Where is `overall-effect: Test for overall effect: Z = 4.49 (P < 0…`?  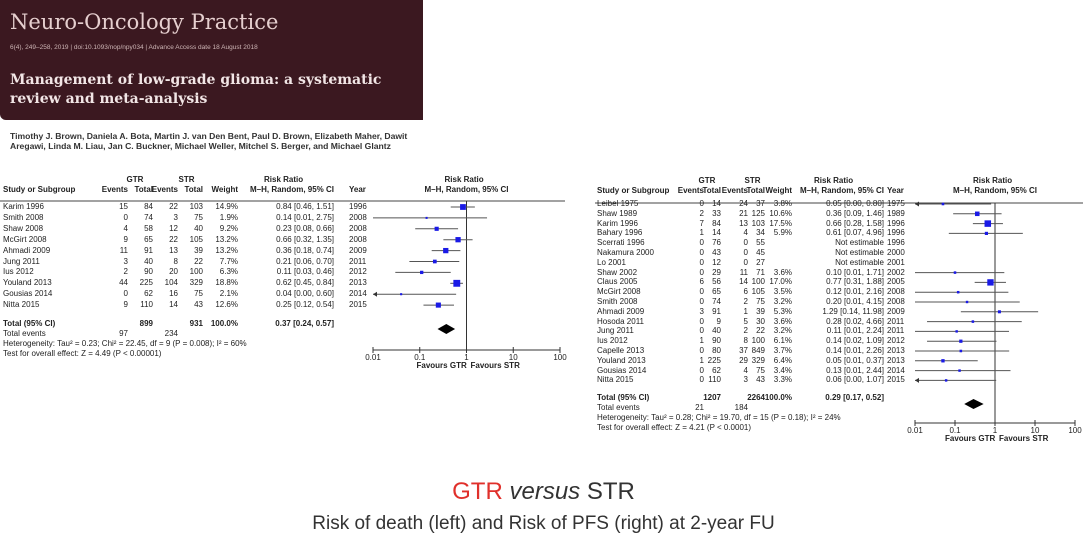
overall-effect: Test for overall effect: Z = 4.49 (P < 0… is located at coordinates (82, 353).